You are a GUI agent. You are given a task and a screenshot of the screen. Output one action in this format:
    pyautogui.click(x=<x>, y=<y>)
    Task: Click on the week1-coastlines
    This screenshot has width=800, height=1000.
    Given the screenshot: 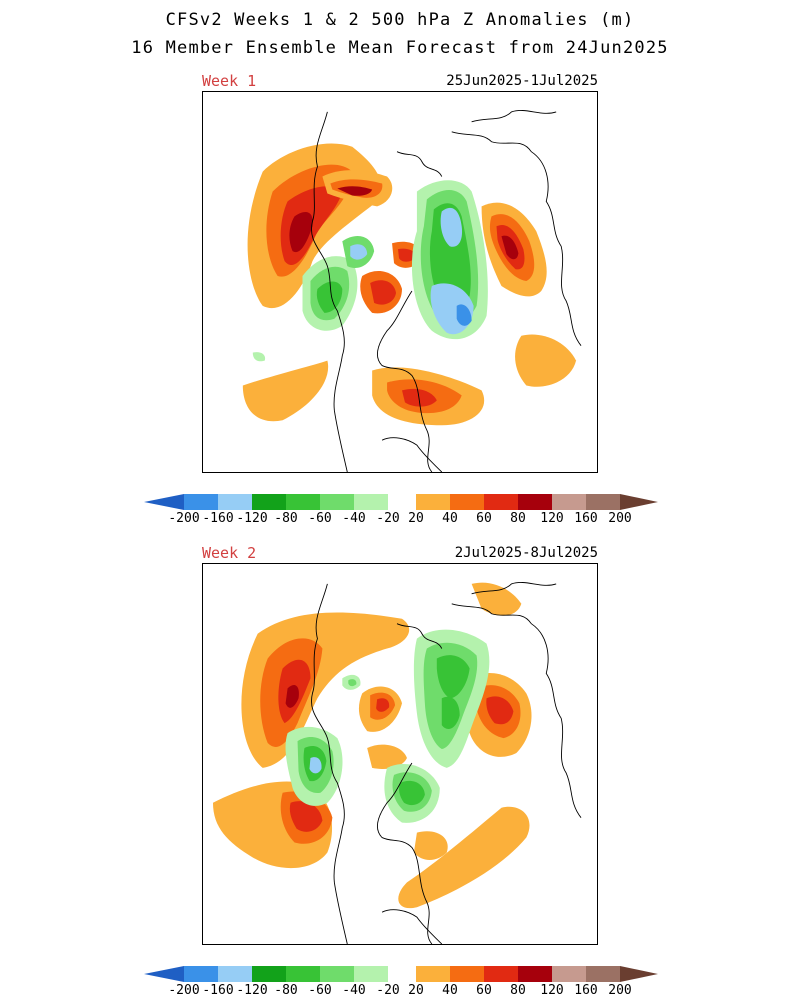 What is the action you would take?
    pyautogui.click(x=446, y=291)
    